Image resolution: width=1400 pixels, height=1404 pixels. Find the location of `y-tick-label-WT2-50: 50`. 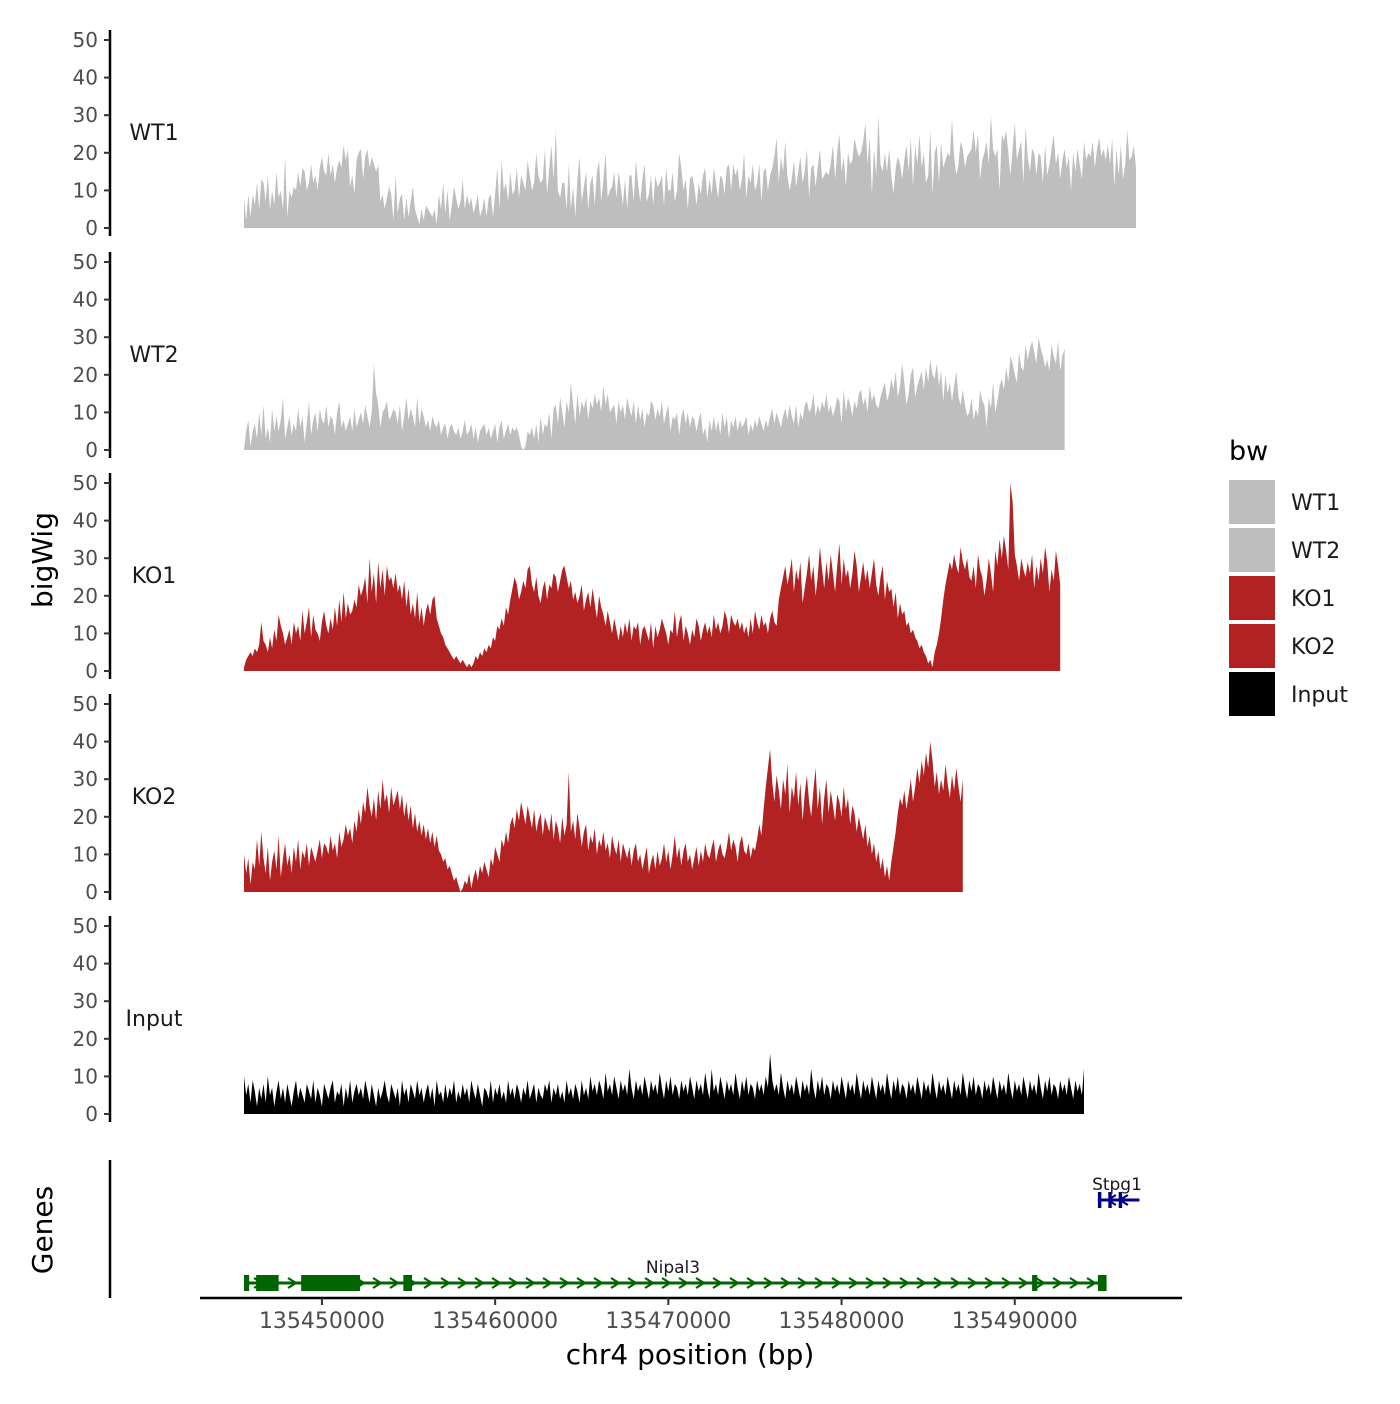

y-tick-label-WT2-50: 50 is located at coordinates (85, 262).